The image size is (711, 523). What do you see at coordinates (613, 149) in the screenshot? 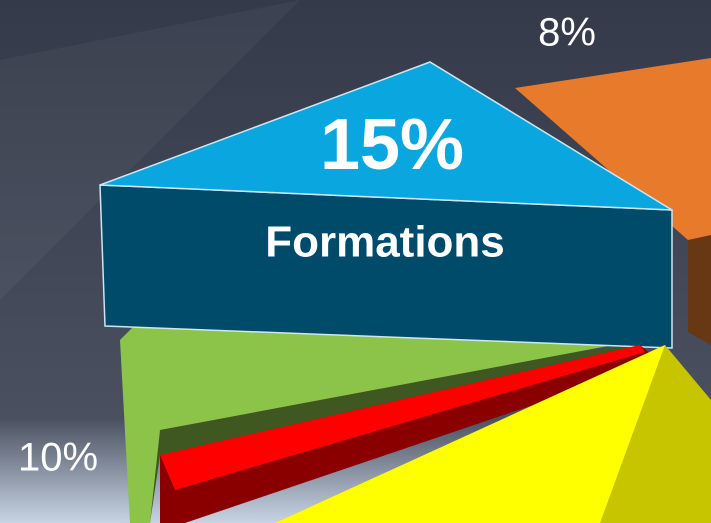
I see `slice` at bounding box center [613, 149].